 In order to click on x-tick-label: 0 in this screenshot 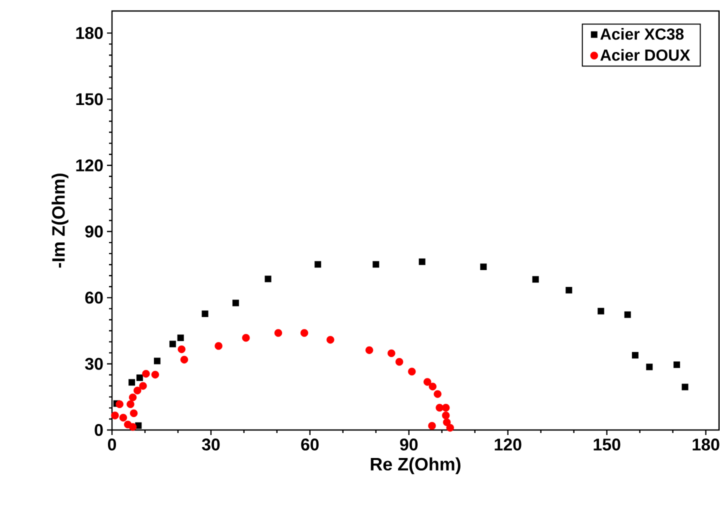, I will do `click(112, 444)`.